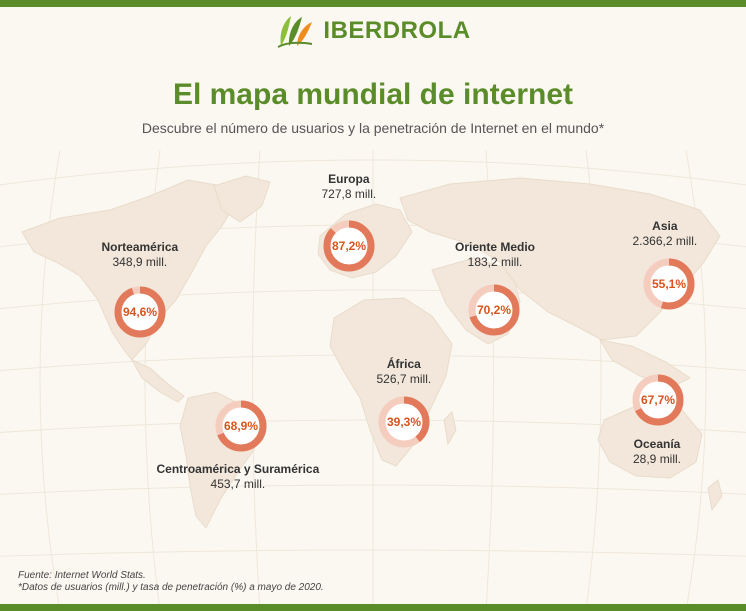  I want to click on north-america-shape, so click(129, 270).